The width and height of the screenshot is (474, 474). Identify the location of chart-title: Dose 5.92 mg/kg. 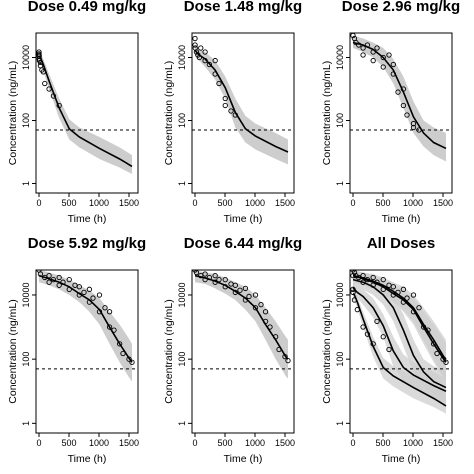
(87, 243).